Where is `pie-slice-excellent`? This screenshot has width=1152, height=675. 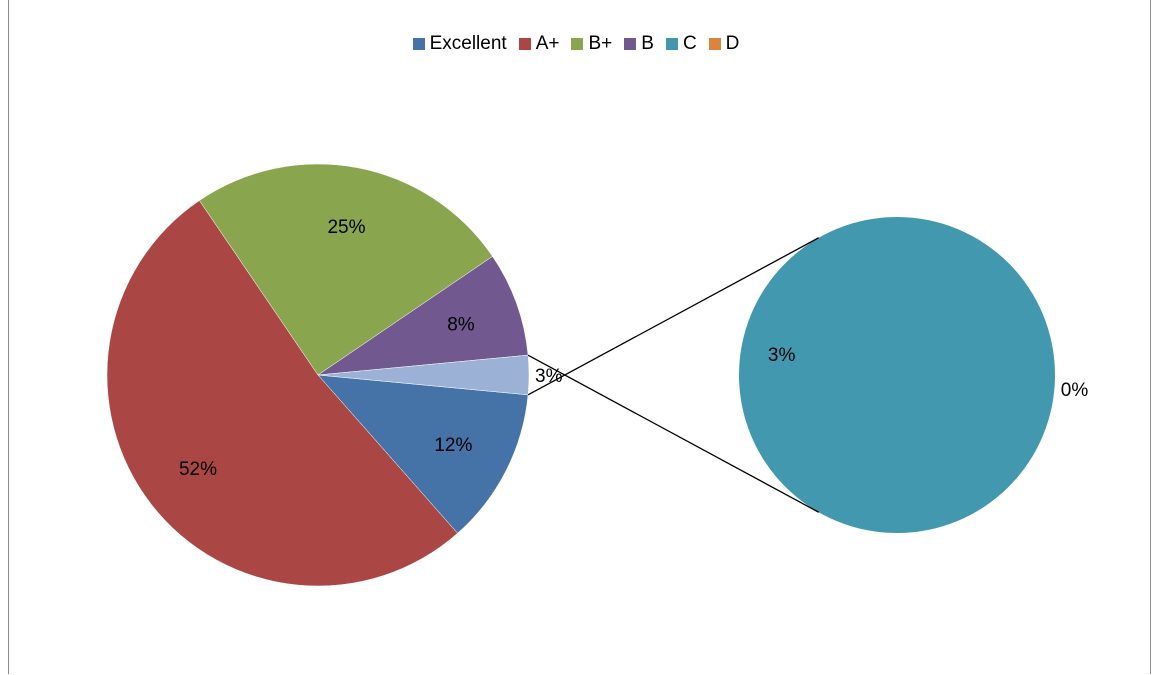
pie-slice-excellent is located at coordinates (423, 454).